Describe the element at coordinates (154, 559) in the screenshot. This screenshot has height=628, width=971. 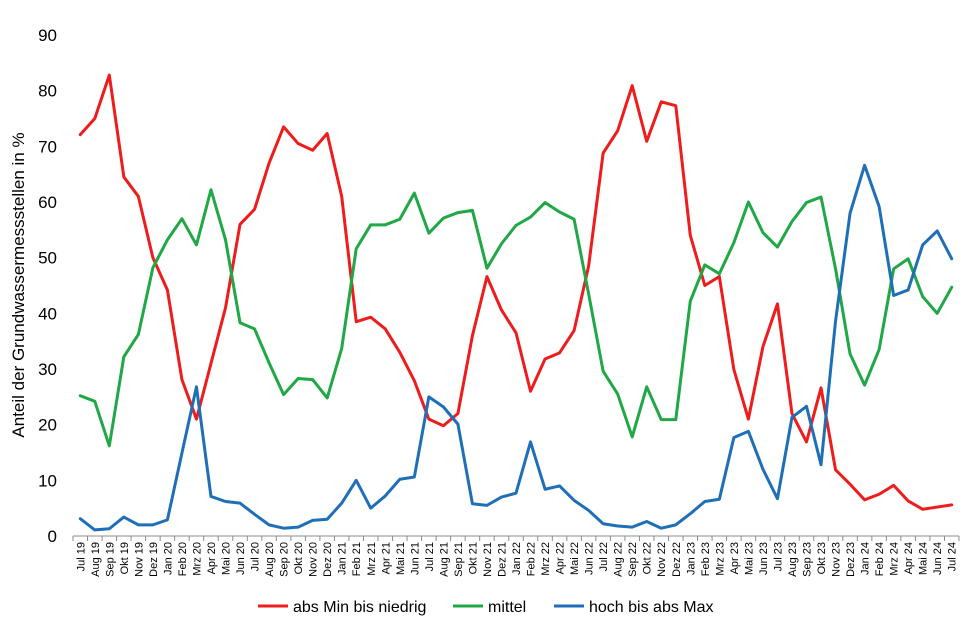
I see `x-tick-label: Dez 19` at that location.